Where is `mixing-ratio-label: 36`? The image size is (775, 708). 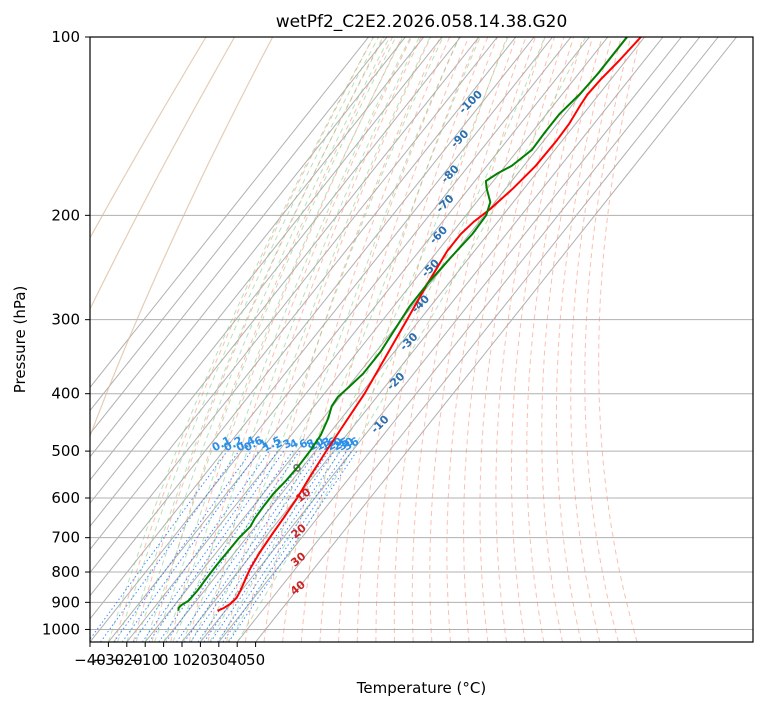 mixing-ratio-label: 36 is located at coordinates (351, 444).